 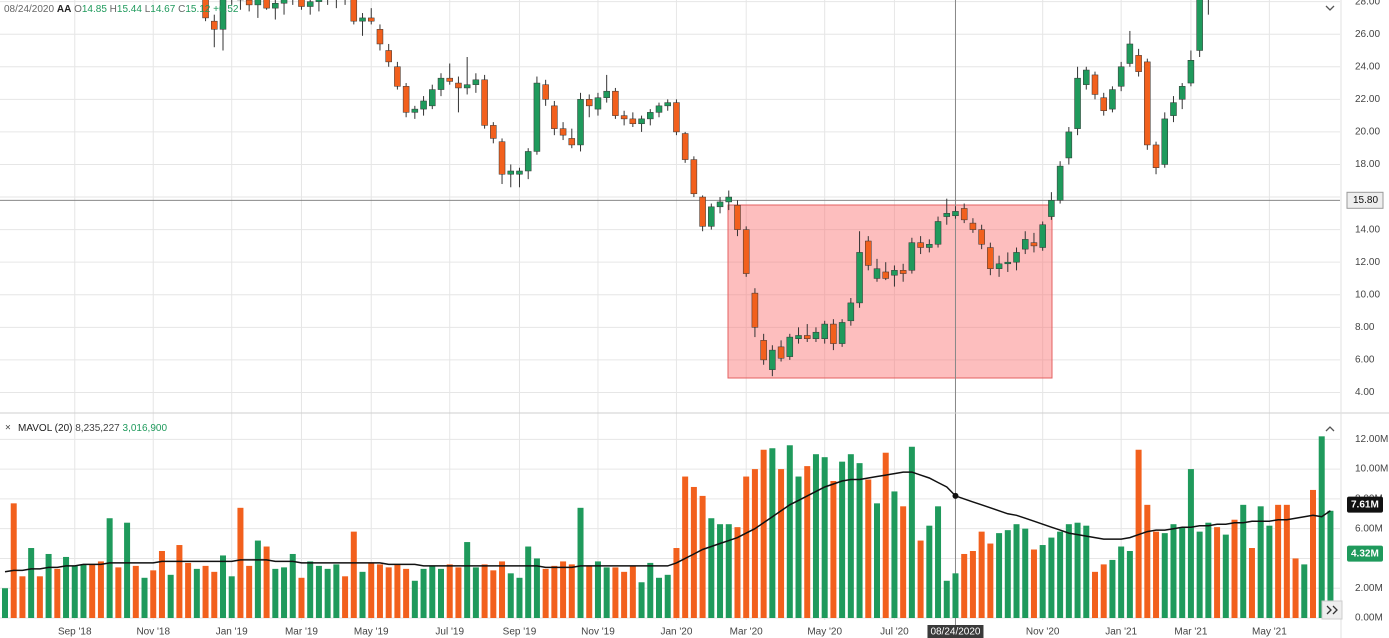 I want to click on y-tick-label: 10.00, so click(x=1367, y=294).